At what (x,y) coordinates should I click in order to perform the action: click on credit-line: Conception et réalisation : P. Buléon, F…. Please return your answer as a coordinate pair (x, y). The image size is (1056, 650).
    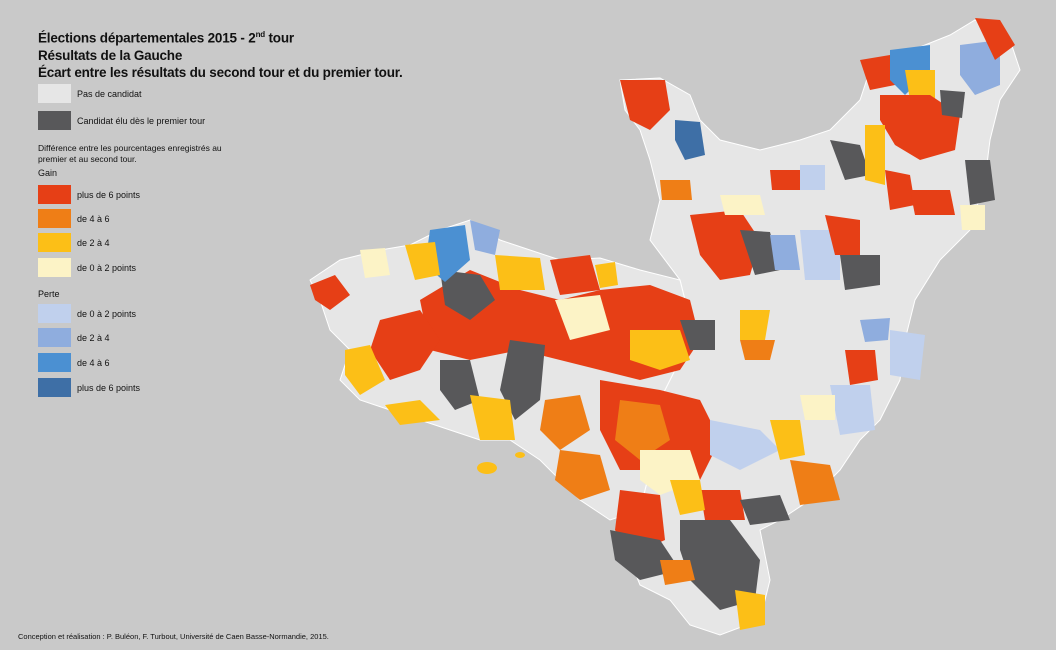
    Looking at the image, I should click on (173, 636).